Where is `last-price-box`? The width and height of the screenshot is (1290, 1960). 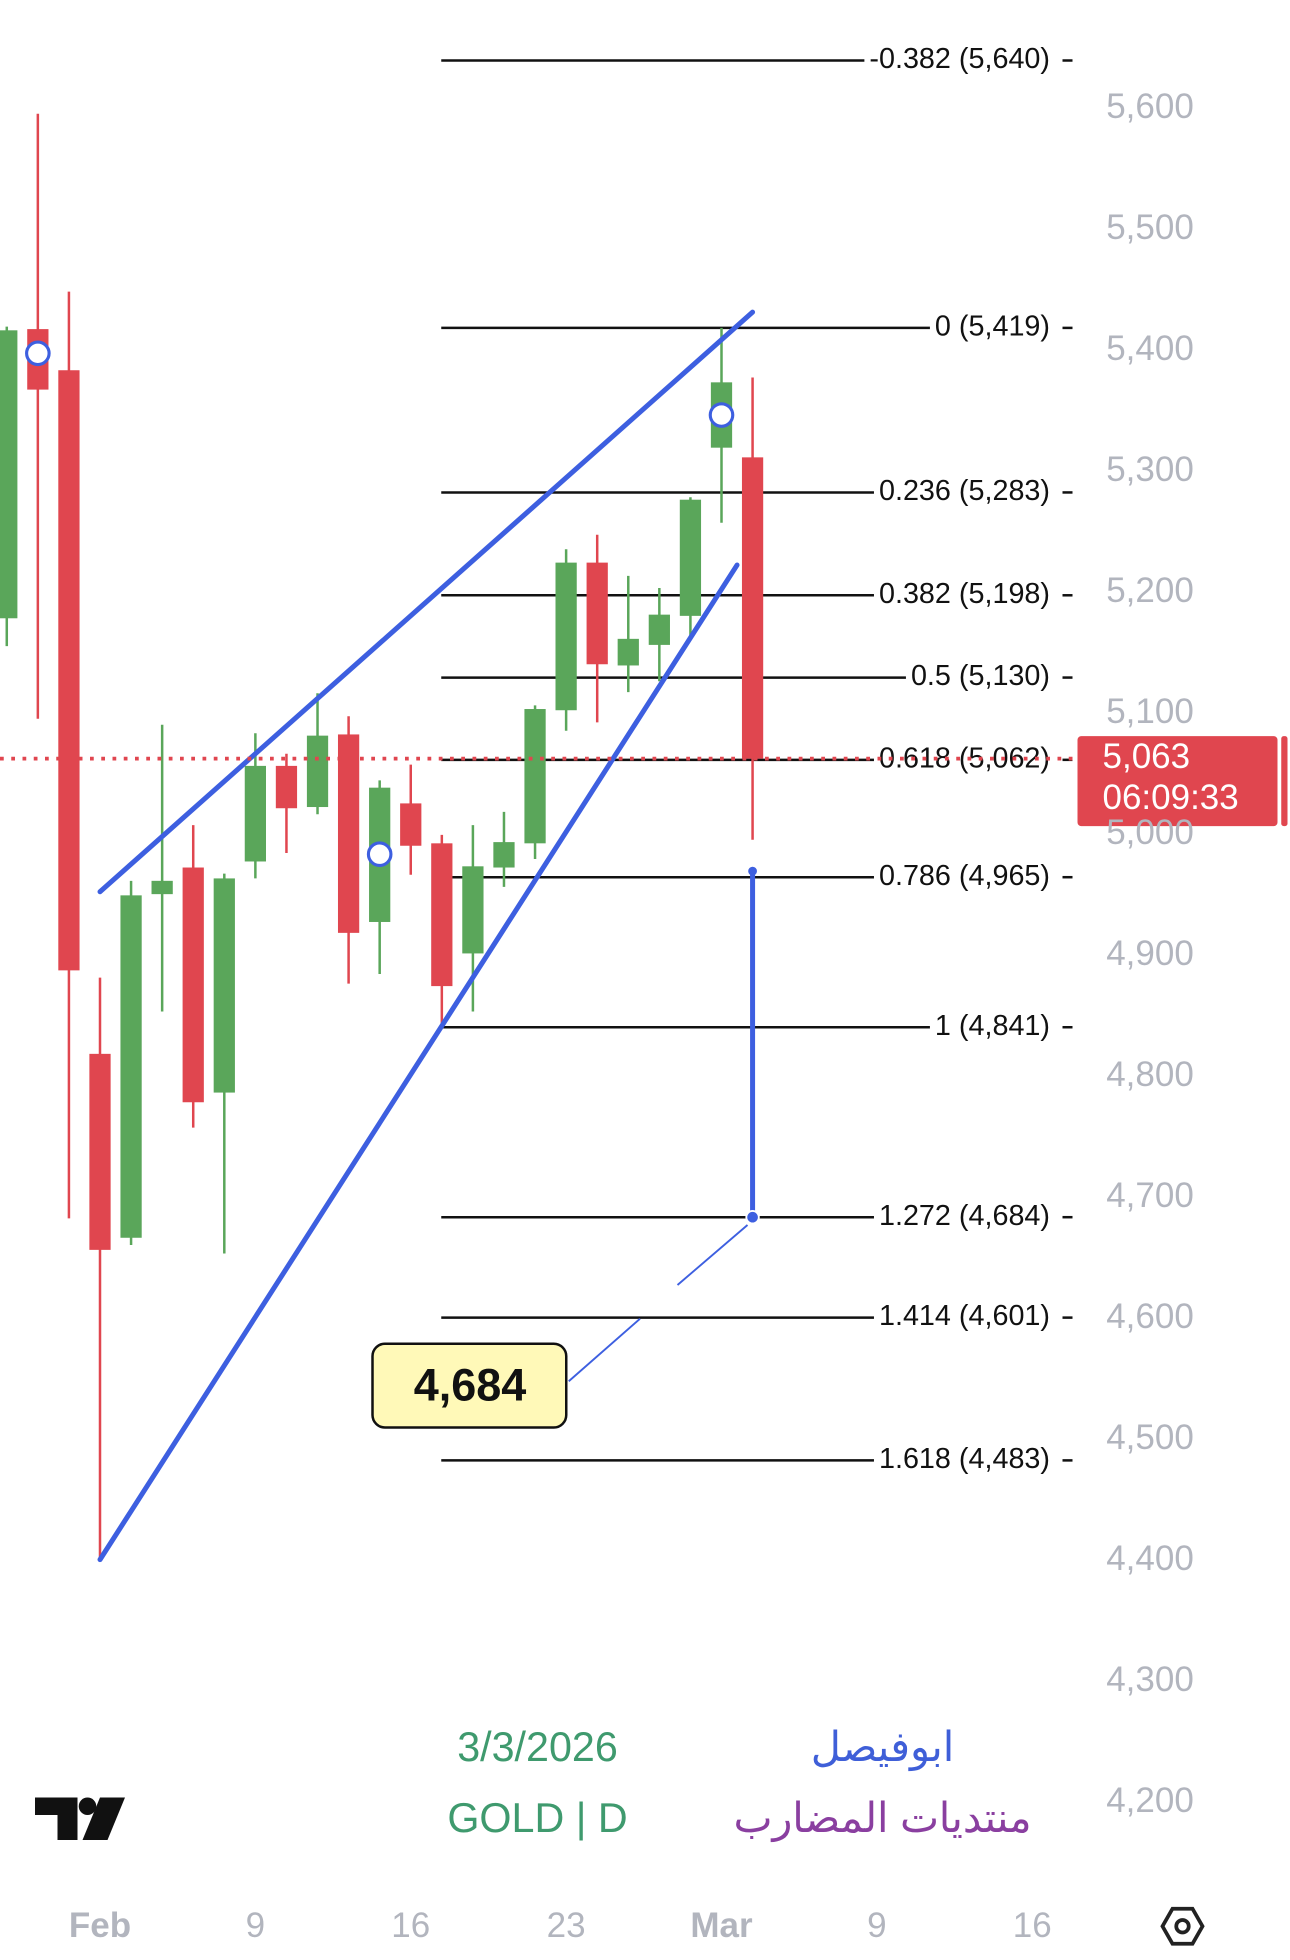
last-price-box is located at coordinates (1177, 781).